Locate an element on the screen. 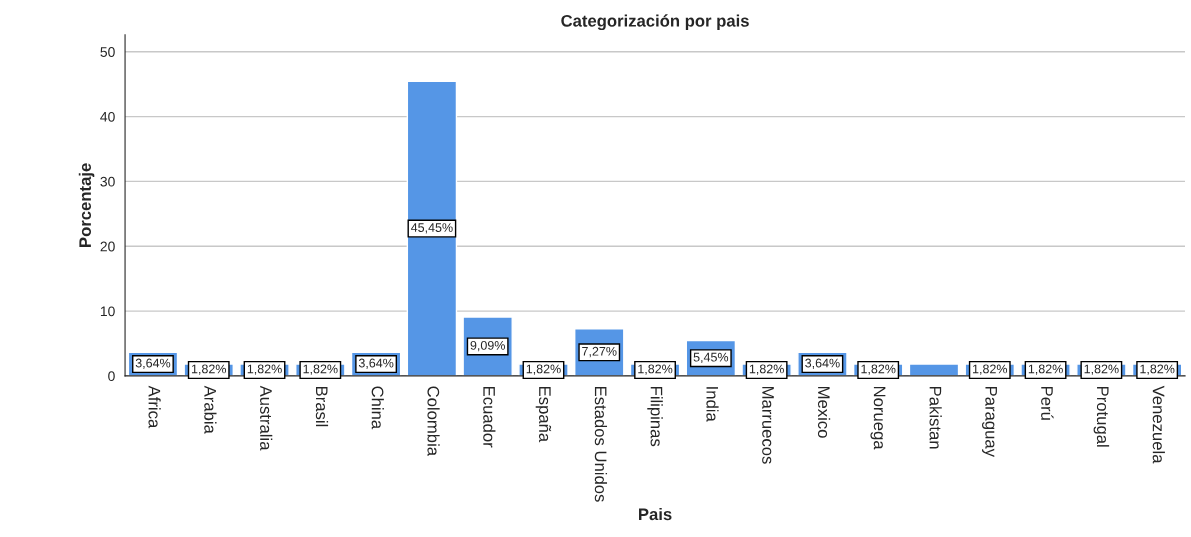 The width and height of the screenshot is (1191, 537). data-label: 5,45% is located at coordinates (711, 358).